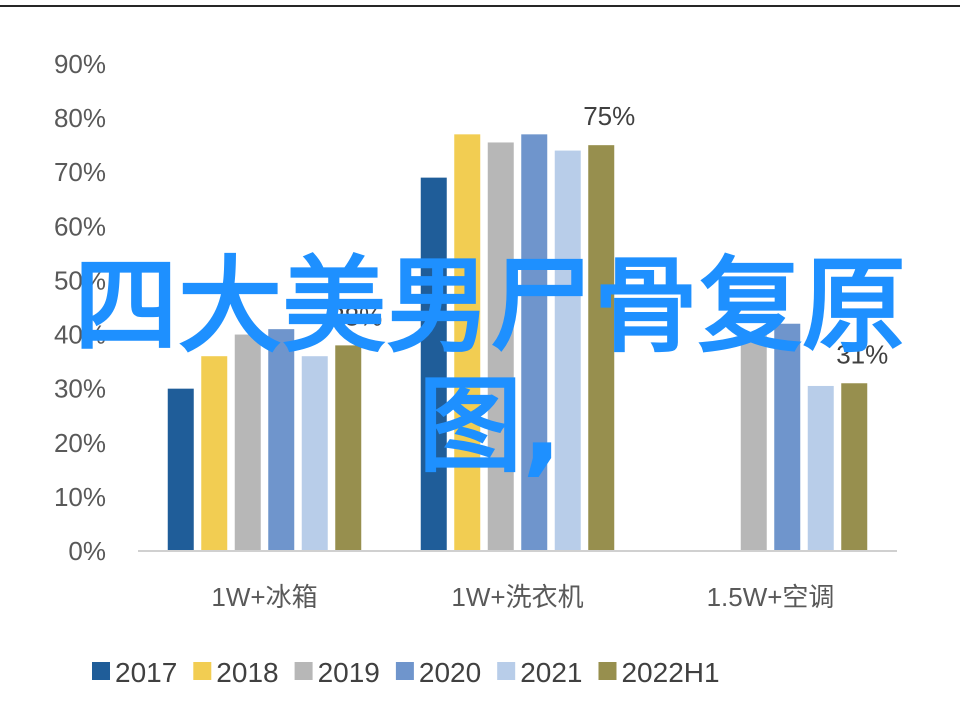  What do you see at coordinates (80, 389) in the screenshot?
I see `y-tick-label: 30%` at bounding box center [80, 389].